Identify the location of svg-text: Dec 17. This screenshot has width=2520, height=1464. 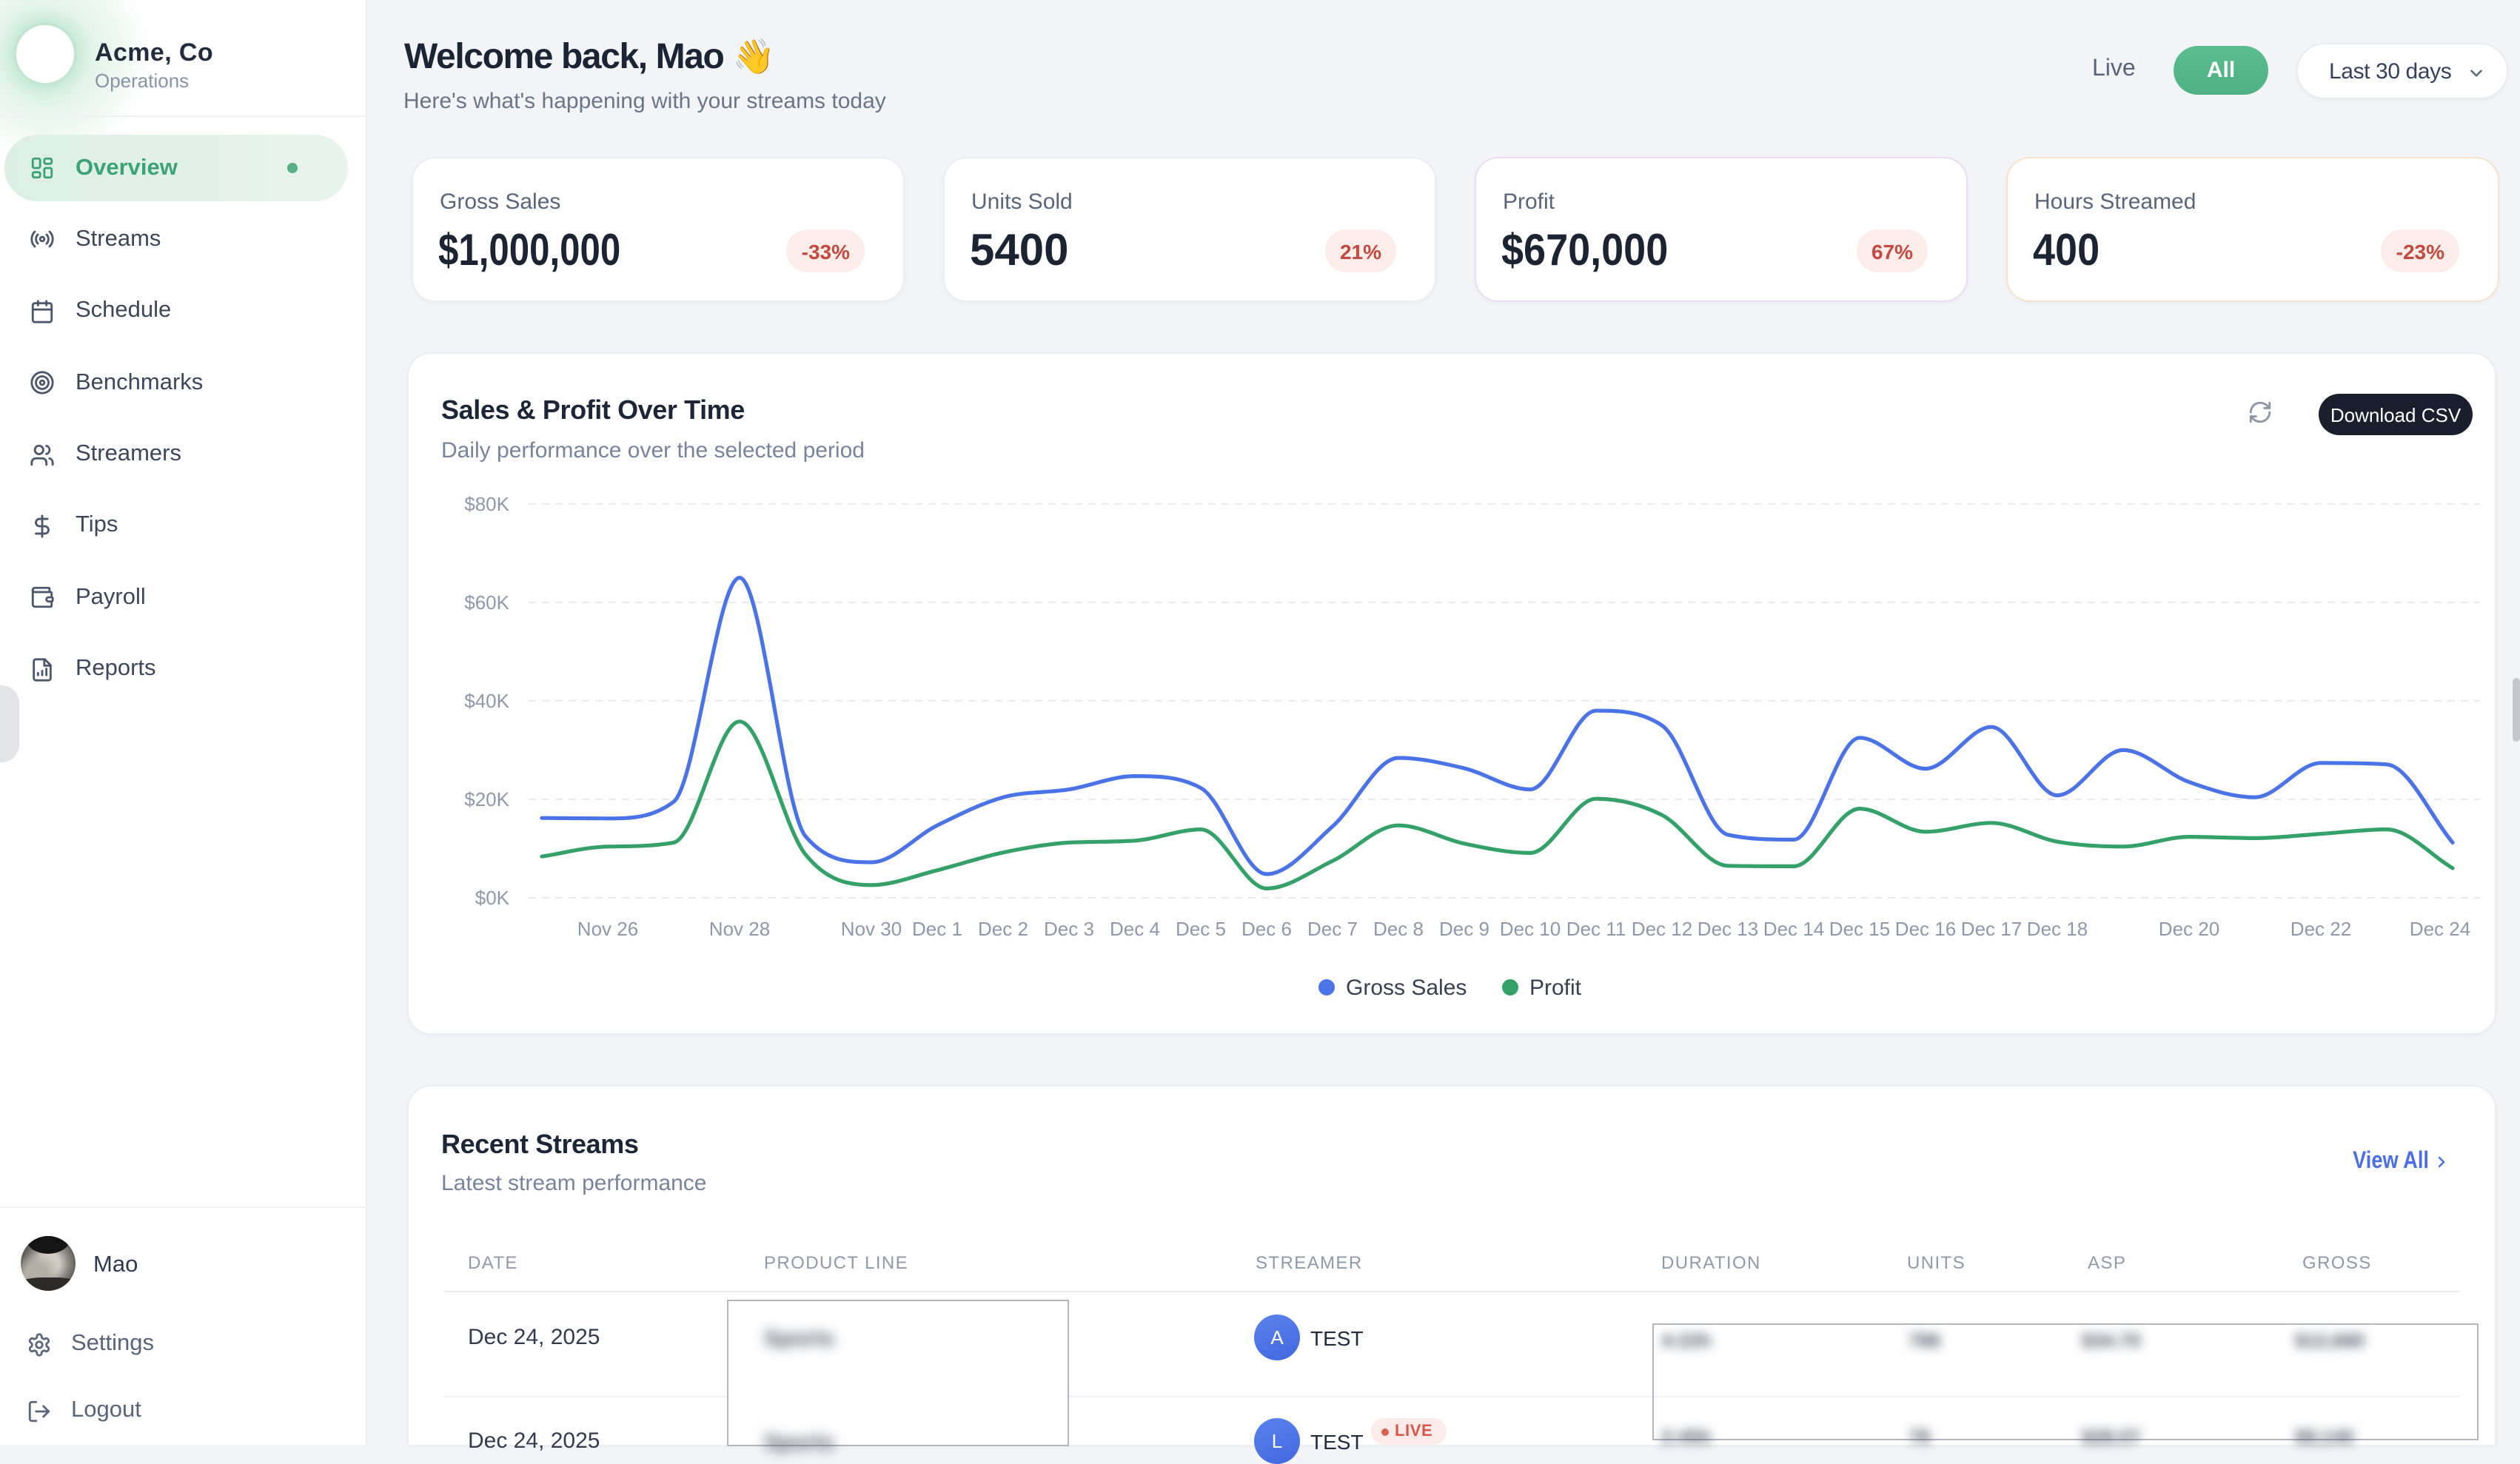
(1992, 929).